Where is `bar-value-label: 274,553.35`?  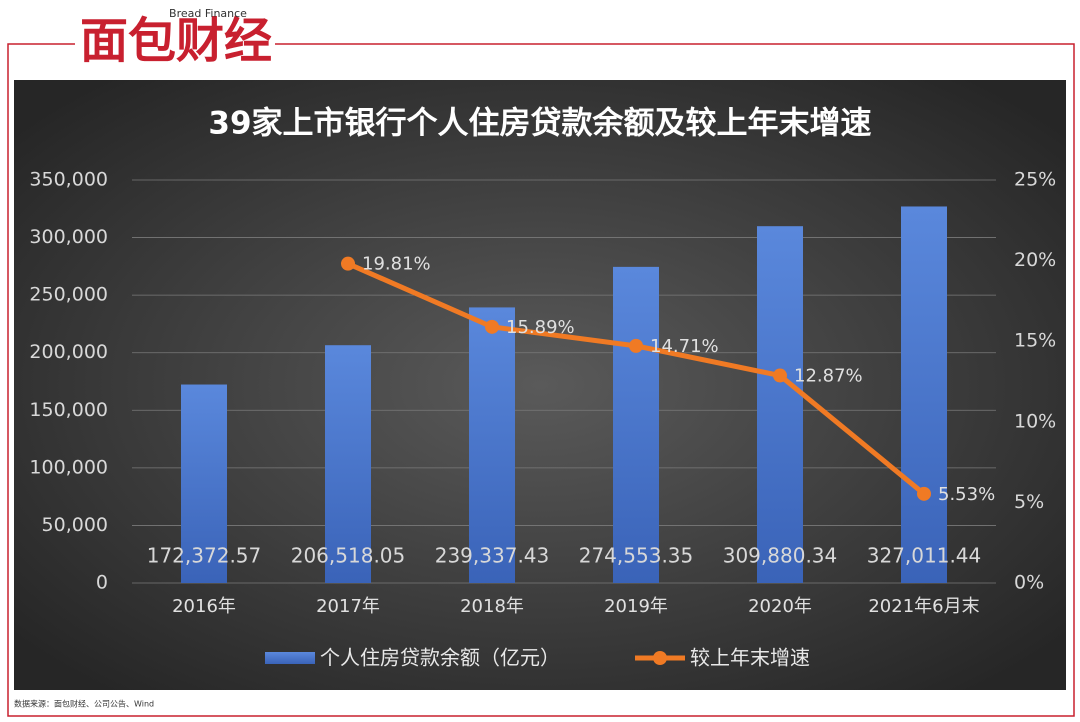 bar-value-label: 274,553.35 is located at coordinates (636, 556).